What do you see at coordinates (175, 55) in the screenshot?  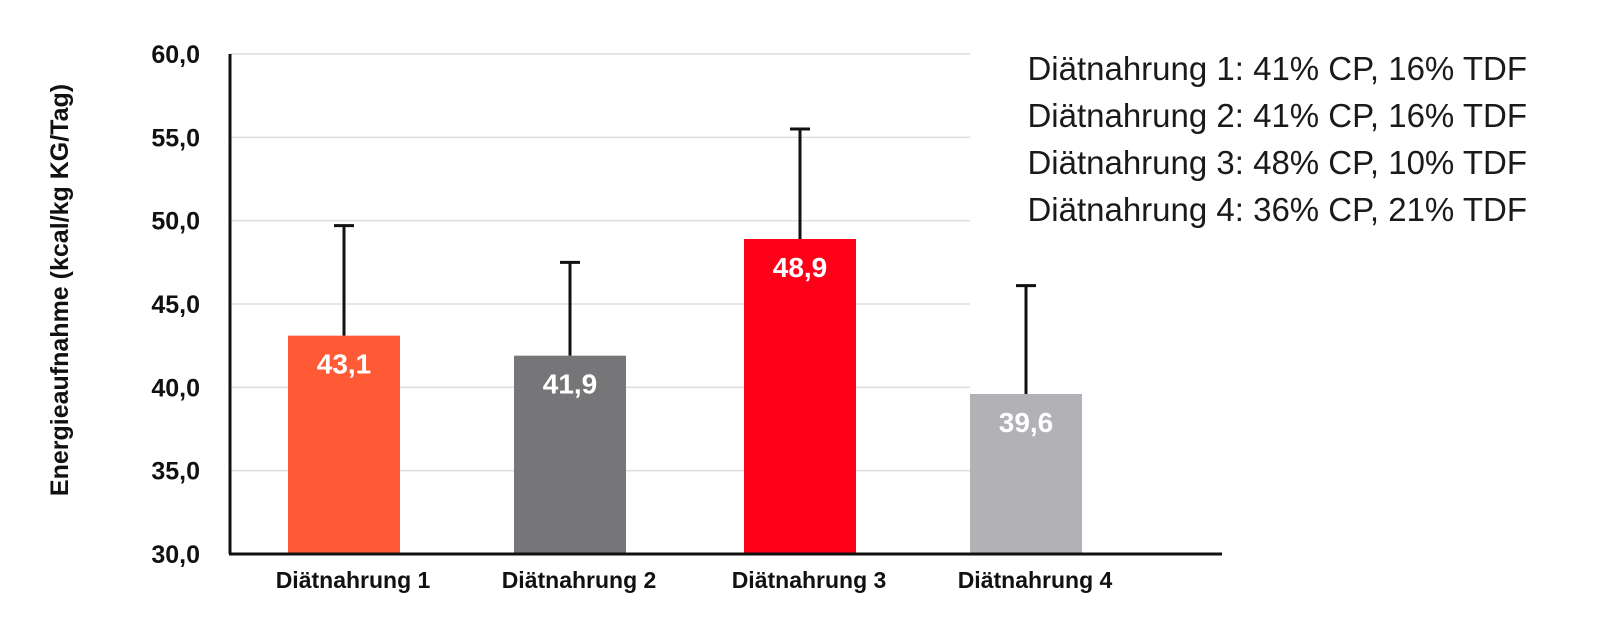 I see `y-tick-label: 60,0` at bounding box center [175, 55].